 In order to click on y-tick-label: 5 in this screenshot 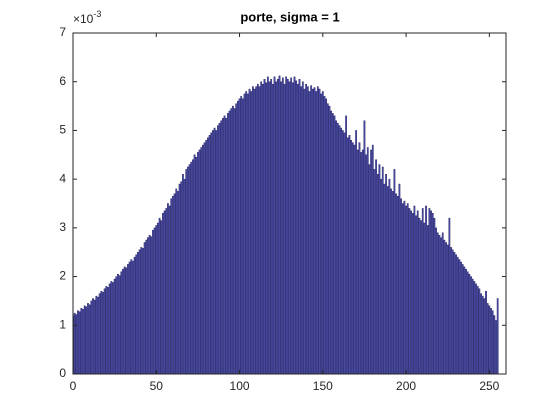, I will do `click(62, 130)`.